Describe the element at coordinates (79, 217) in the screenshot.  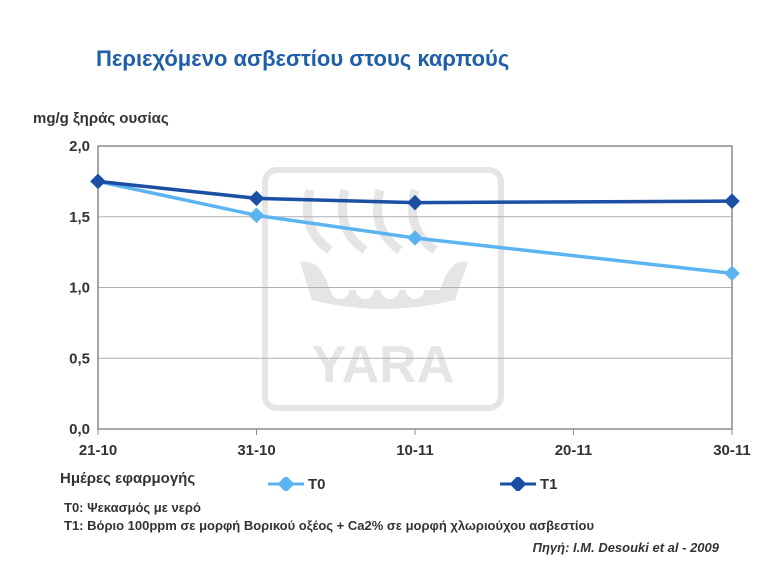
I see `y-tick-label: 1,5` at that location.